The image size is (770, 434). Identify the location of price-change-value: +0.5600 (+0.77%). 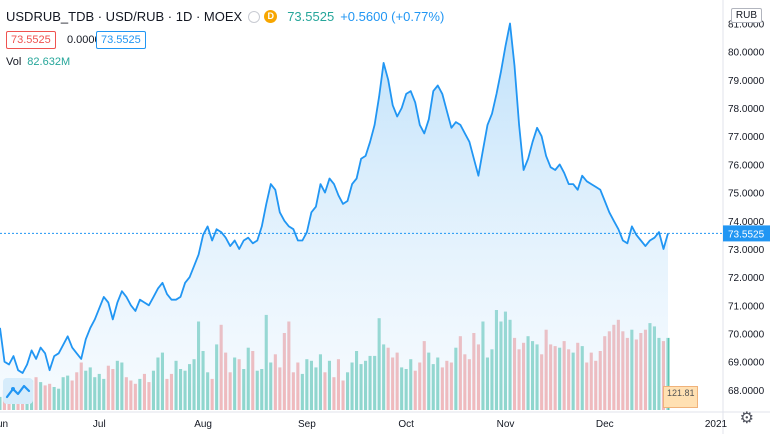
(392, 16).